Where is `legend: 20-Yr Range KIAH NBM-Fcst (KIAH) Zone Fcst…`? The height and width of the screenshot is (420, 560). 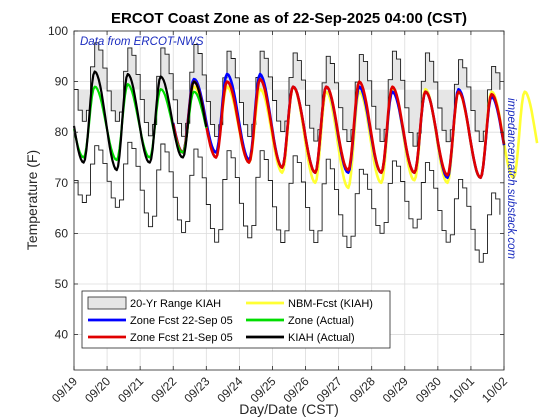 legend: 20-Yr Range KIAH NBM-Fcst (KIAH) Zone Fcst… is located at coordinates (236, 319).